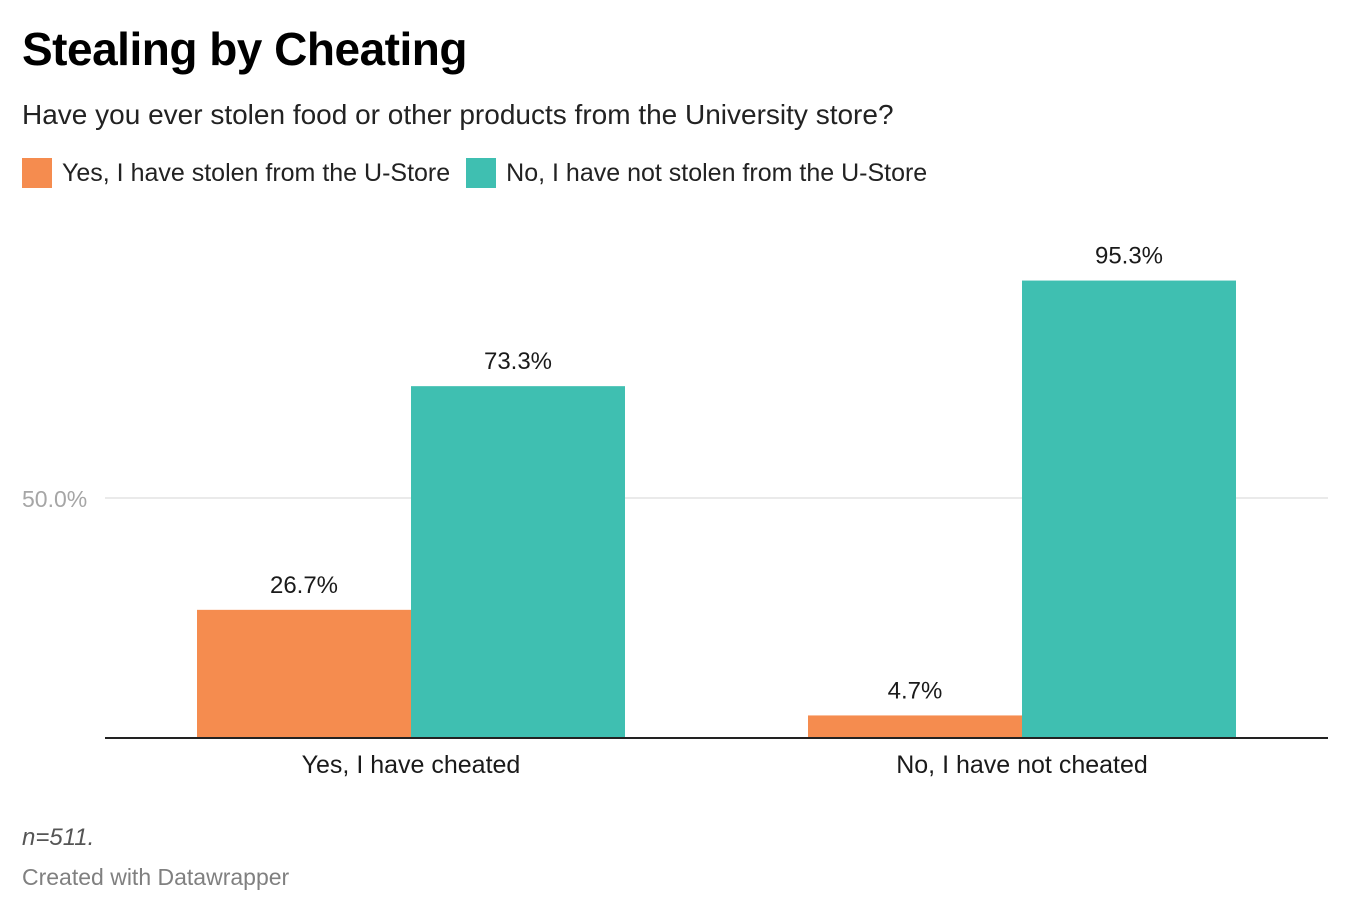  What do you see at coordinates (518, 361) in the screenshot?
I see `data-label-0-1: 73.3%` at bounding box center [518, 361].